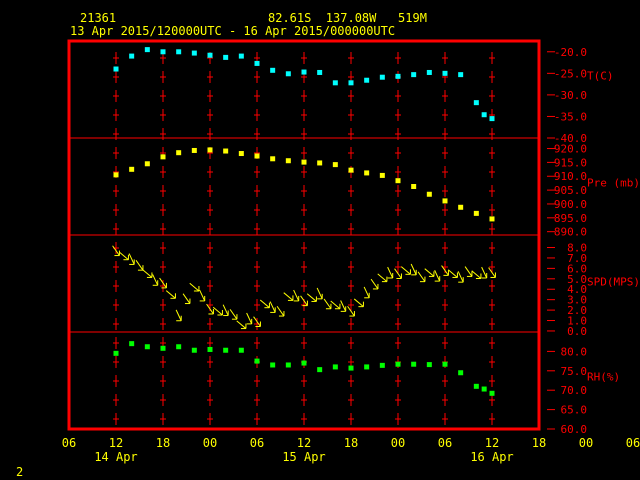 Image resolution: width=640 pixels, height=480 pixels. Describe the element at coordinates (570, 116) in the screenshot. I see `y-tick-label: -35.0` at that location.